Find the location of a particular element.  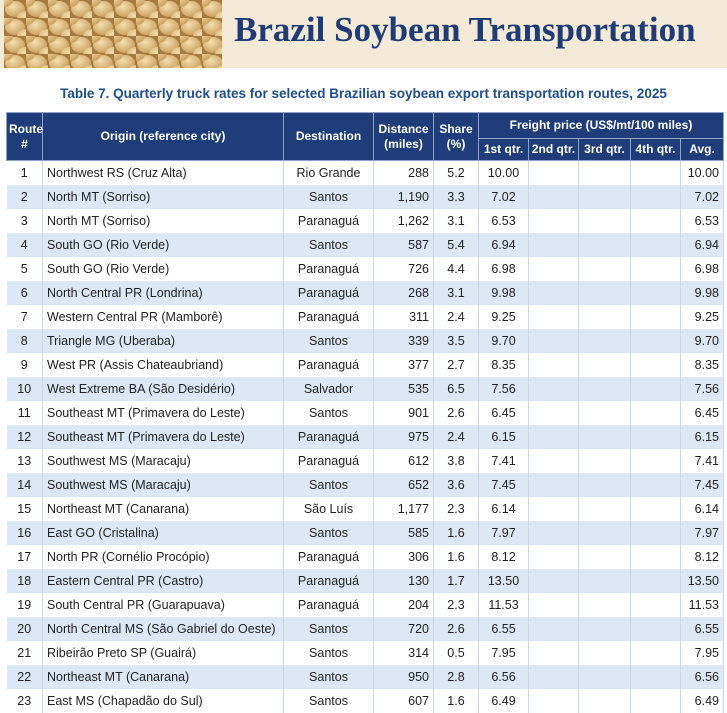

table-cell: Northeast MT (Canarana) is located at coordinates (163, 509).